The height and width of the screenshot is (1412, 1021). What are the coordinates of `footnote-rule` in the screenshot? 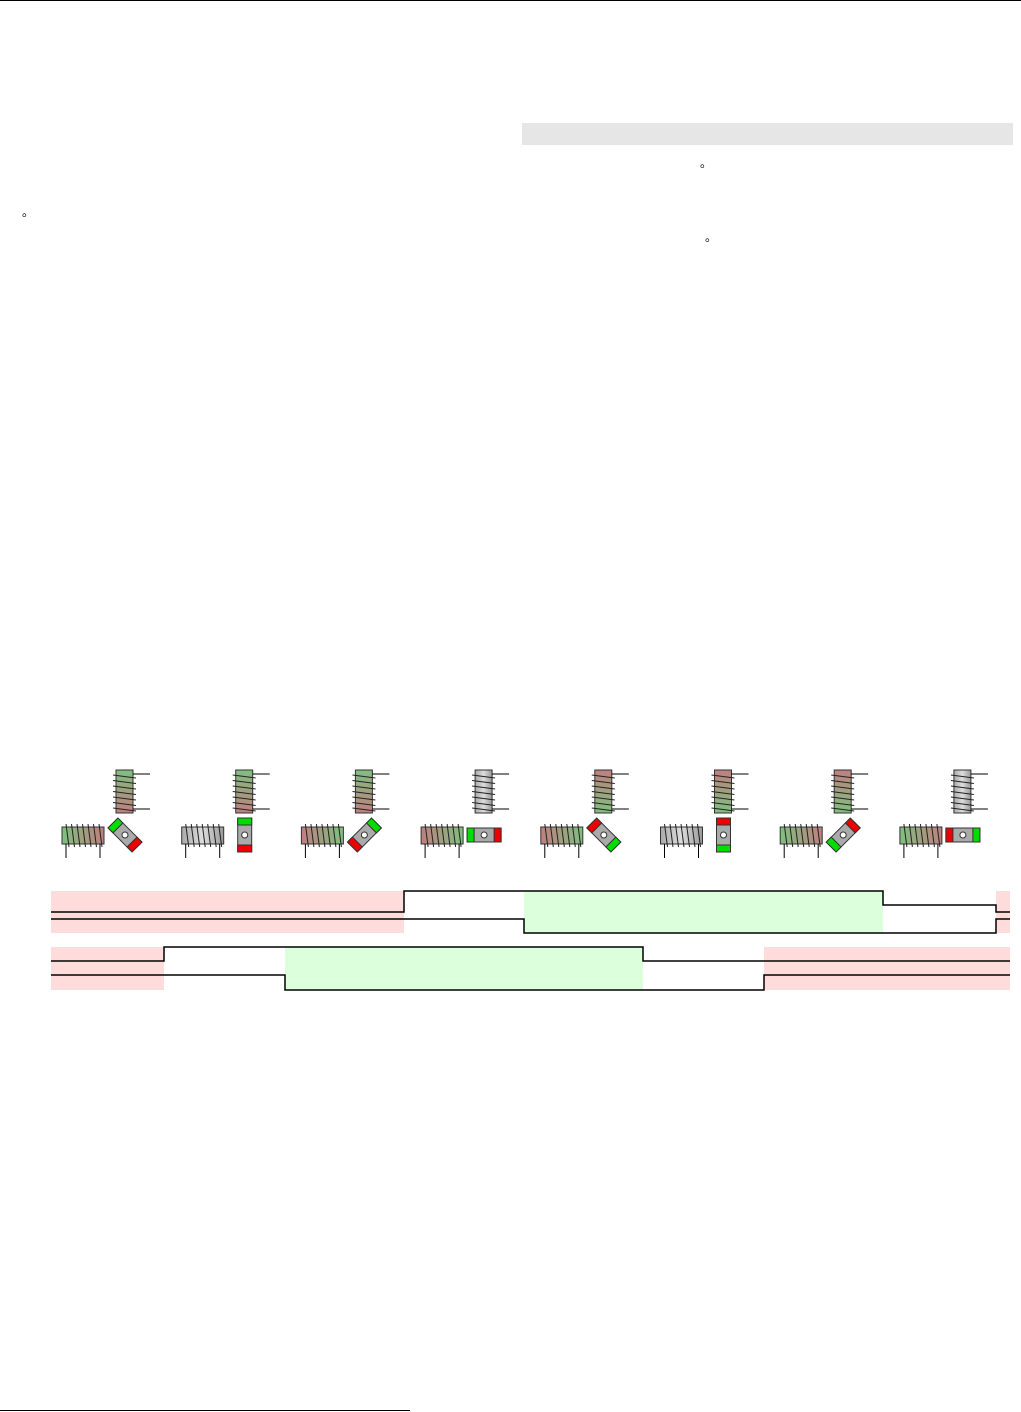 It's located at (205, 1410).